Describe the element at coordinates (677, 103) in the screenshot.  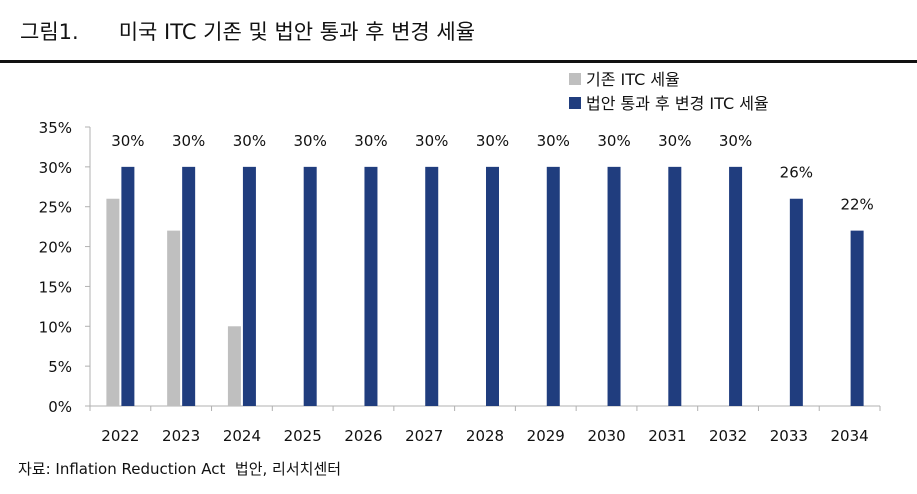
I see `legend-label: 법안 통과 후 변경 ITC 세율` at that location.